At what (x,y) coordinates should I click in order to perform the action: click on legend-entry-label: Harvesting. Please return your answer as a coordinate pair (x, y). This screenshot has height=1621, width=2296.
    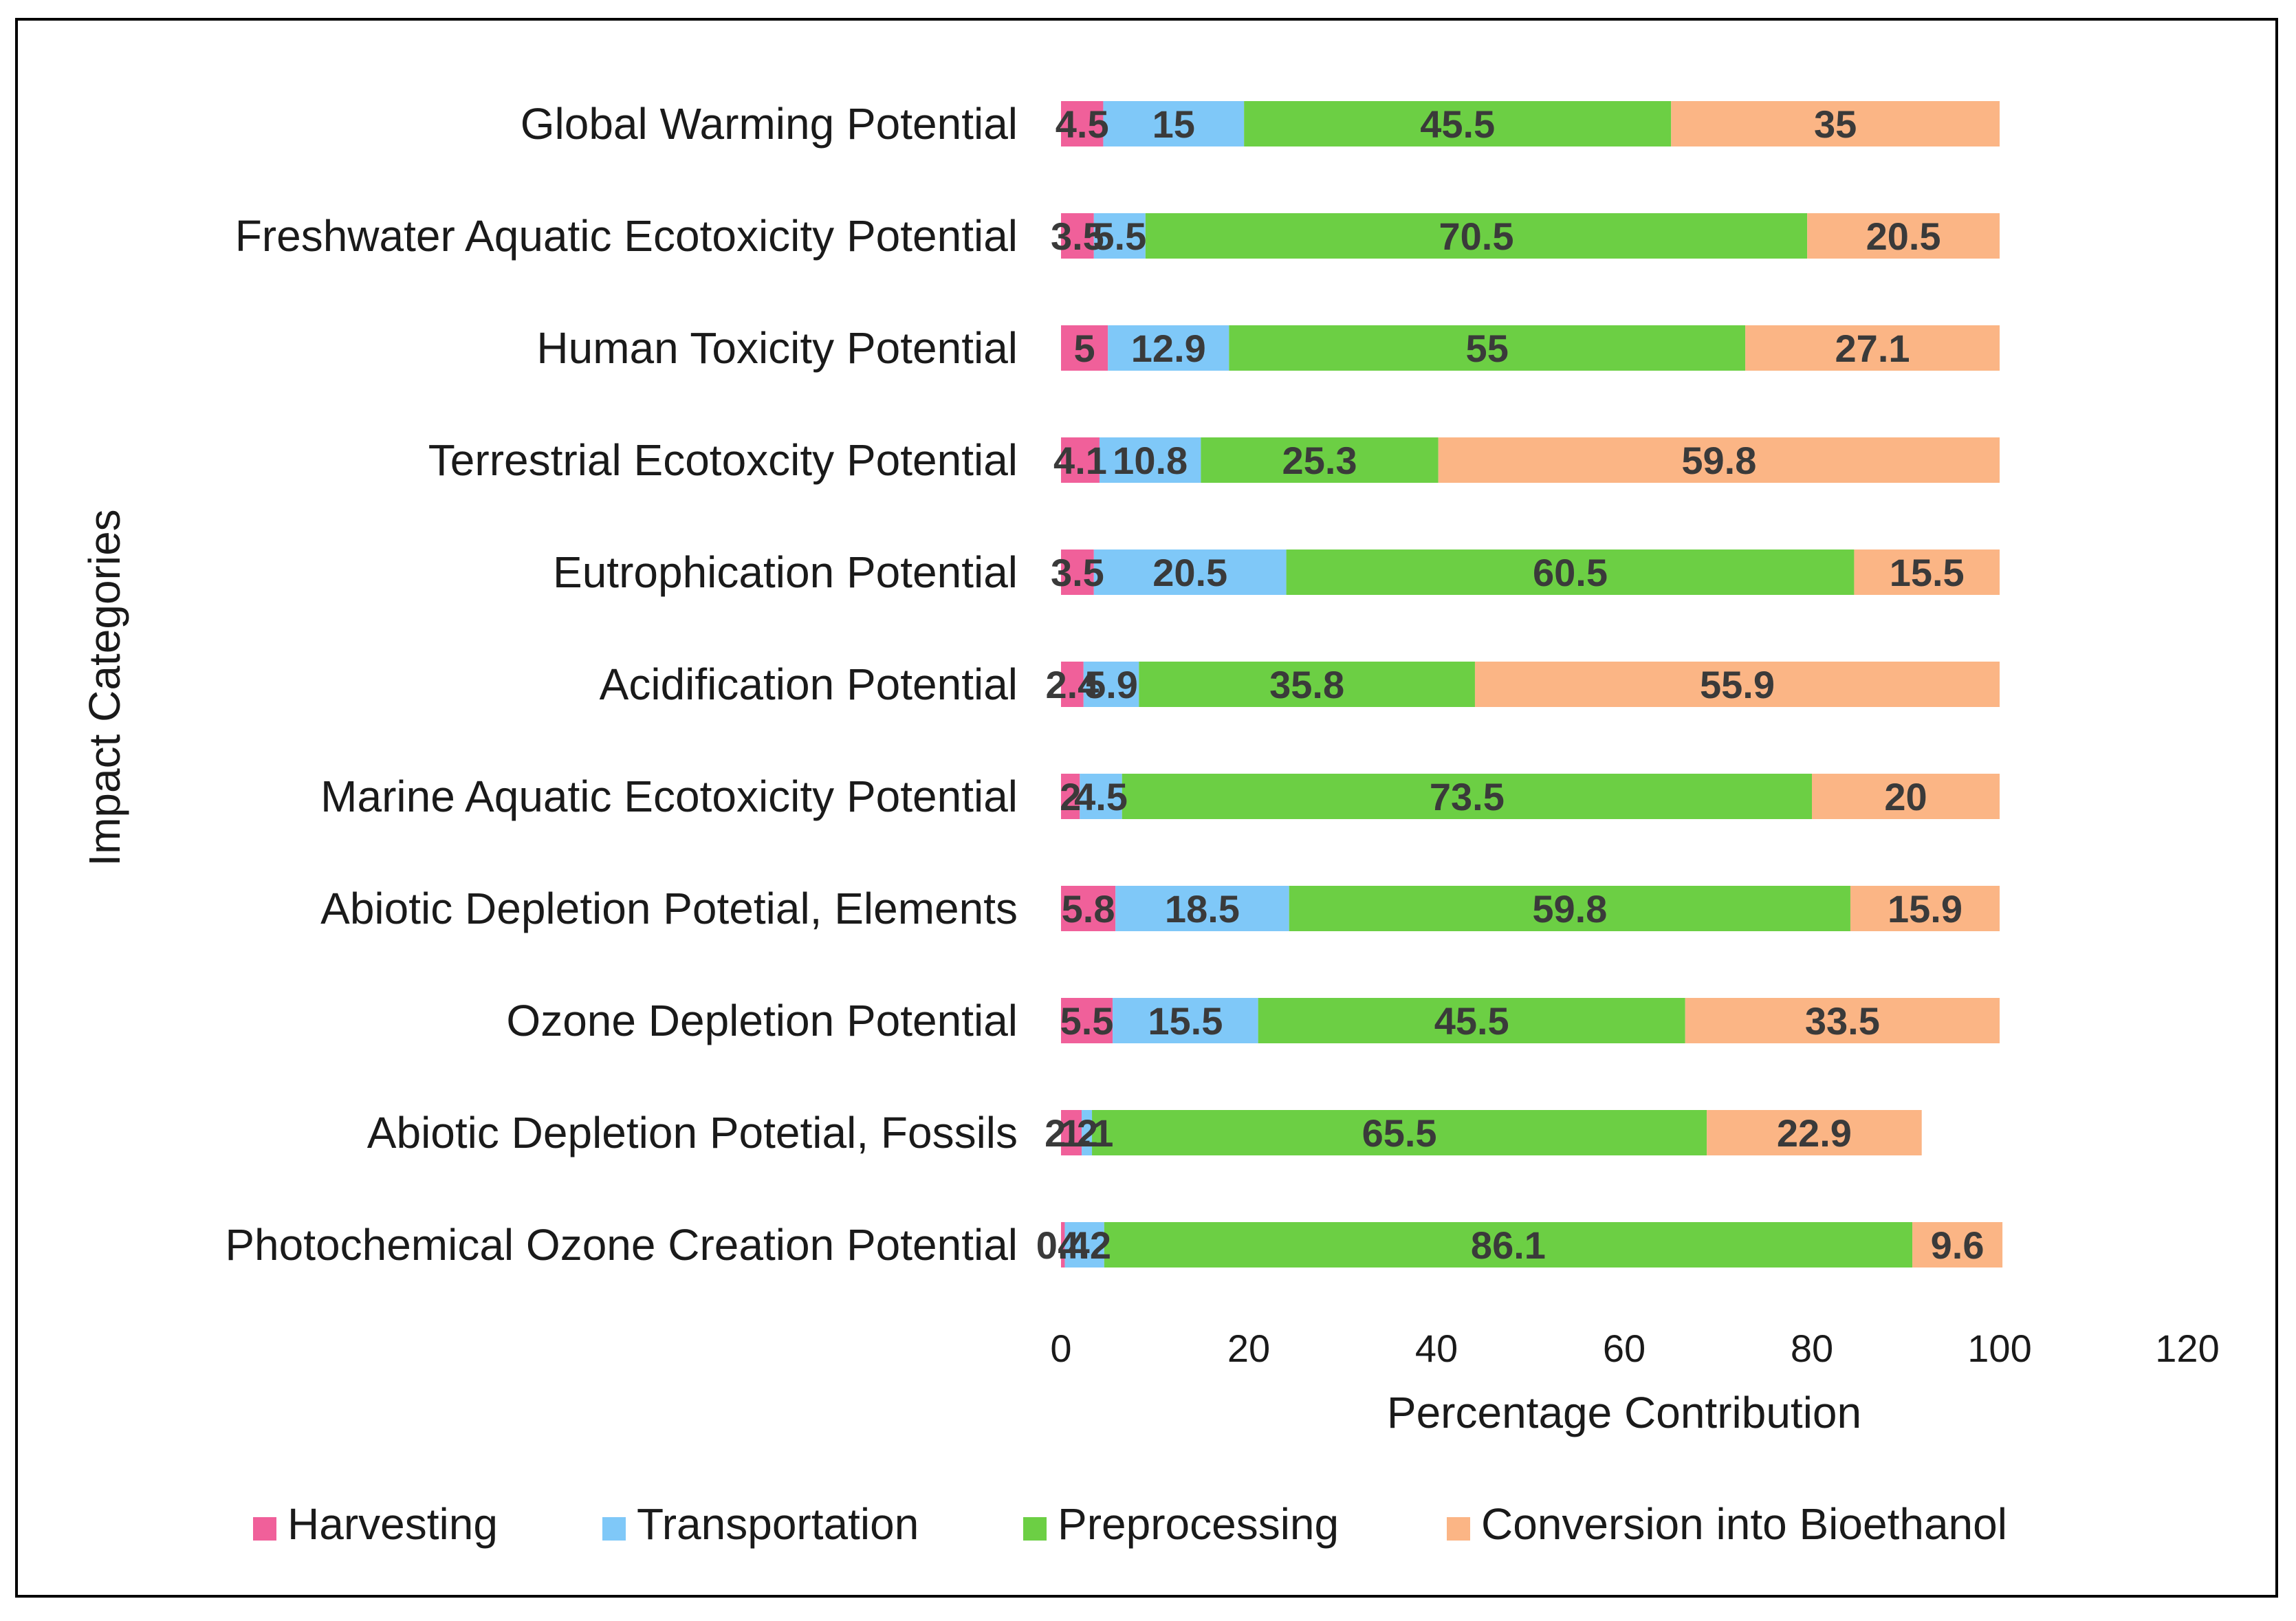
    Looking at the image, I should click on (392, 1524).